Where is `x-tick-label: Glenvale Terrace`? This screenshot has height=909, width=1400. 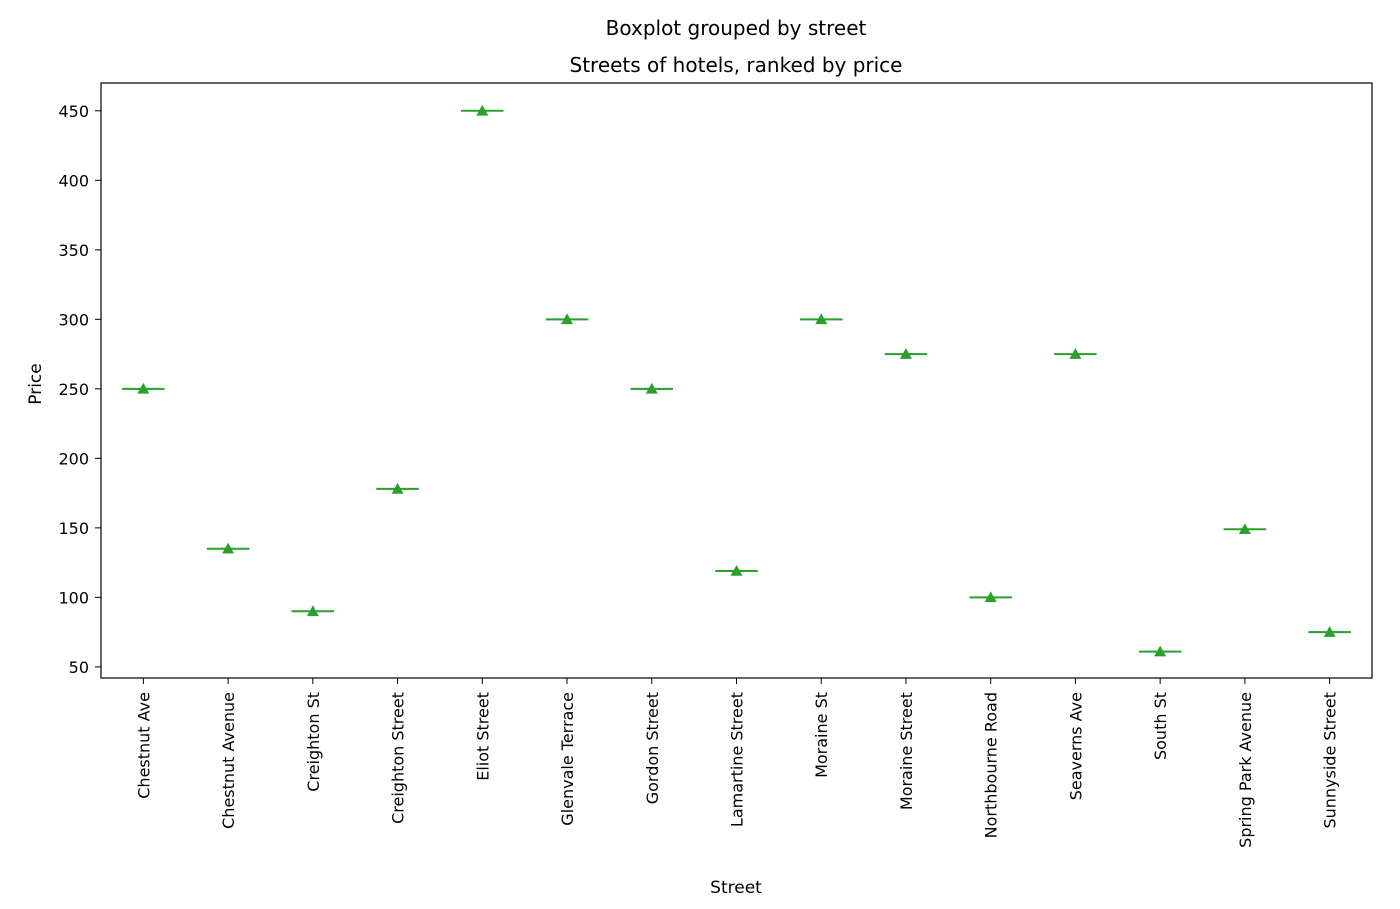
x-tick-label: Glenvale Terrace is located at coordinates (567, 759).